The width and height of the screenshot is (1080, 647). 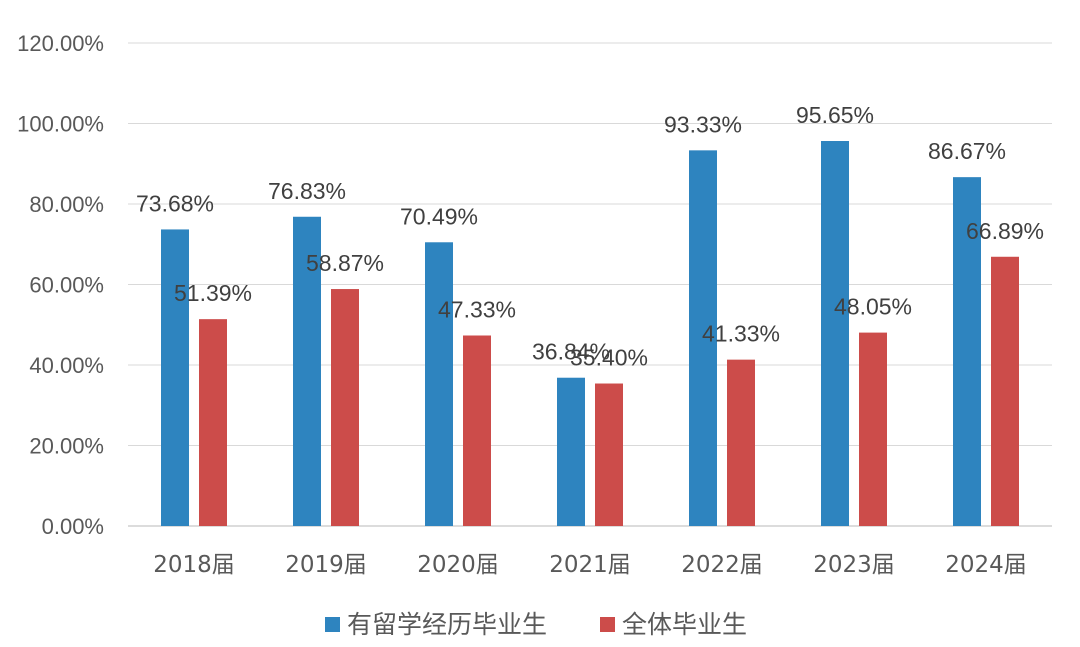 What do you see at coordinates (66, 285) in the screenshot?
I see `y-tick-label: 60.00%` at bounding box center [66, 285].